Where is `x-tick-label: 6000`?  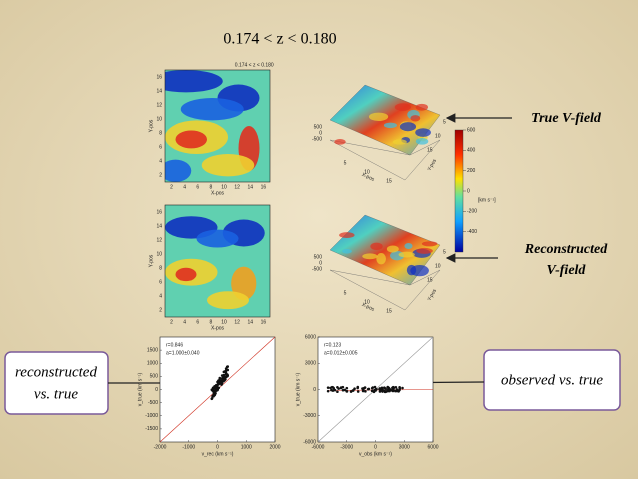 x-tick-label: 6000 is located at coordinates (432, 447).